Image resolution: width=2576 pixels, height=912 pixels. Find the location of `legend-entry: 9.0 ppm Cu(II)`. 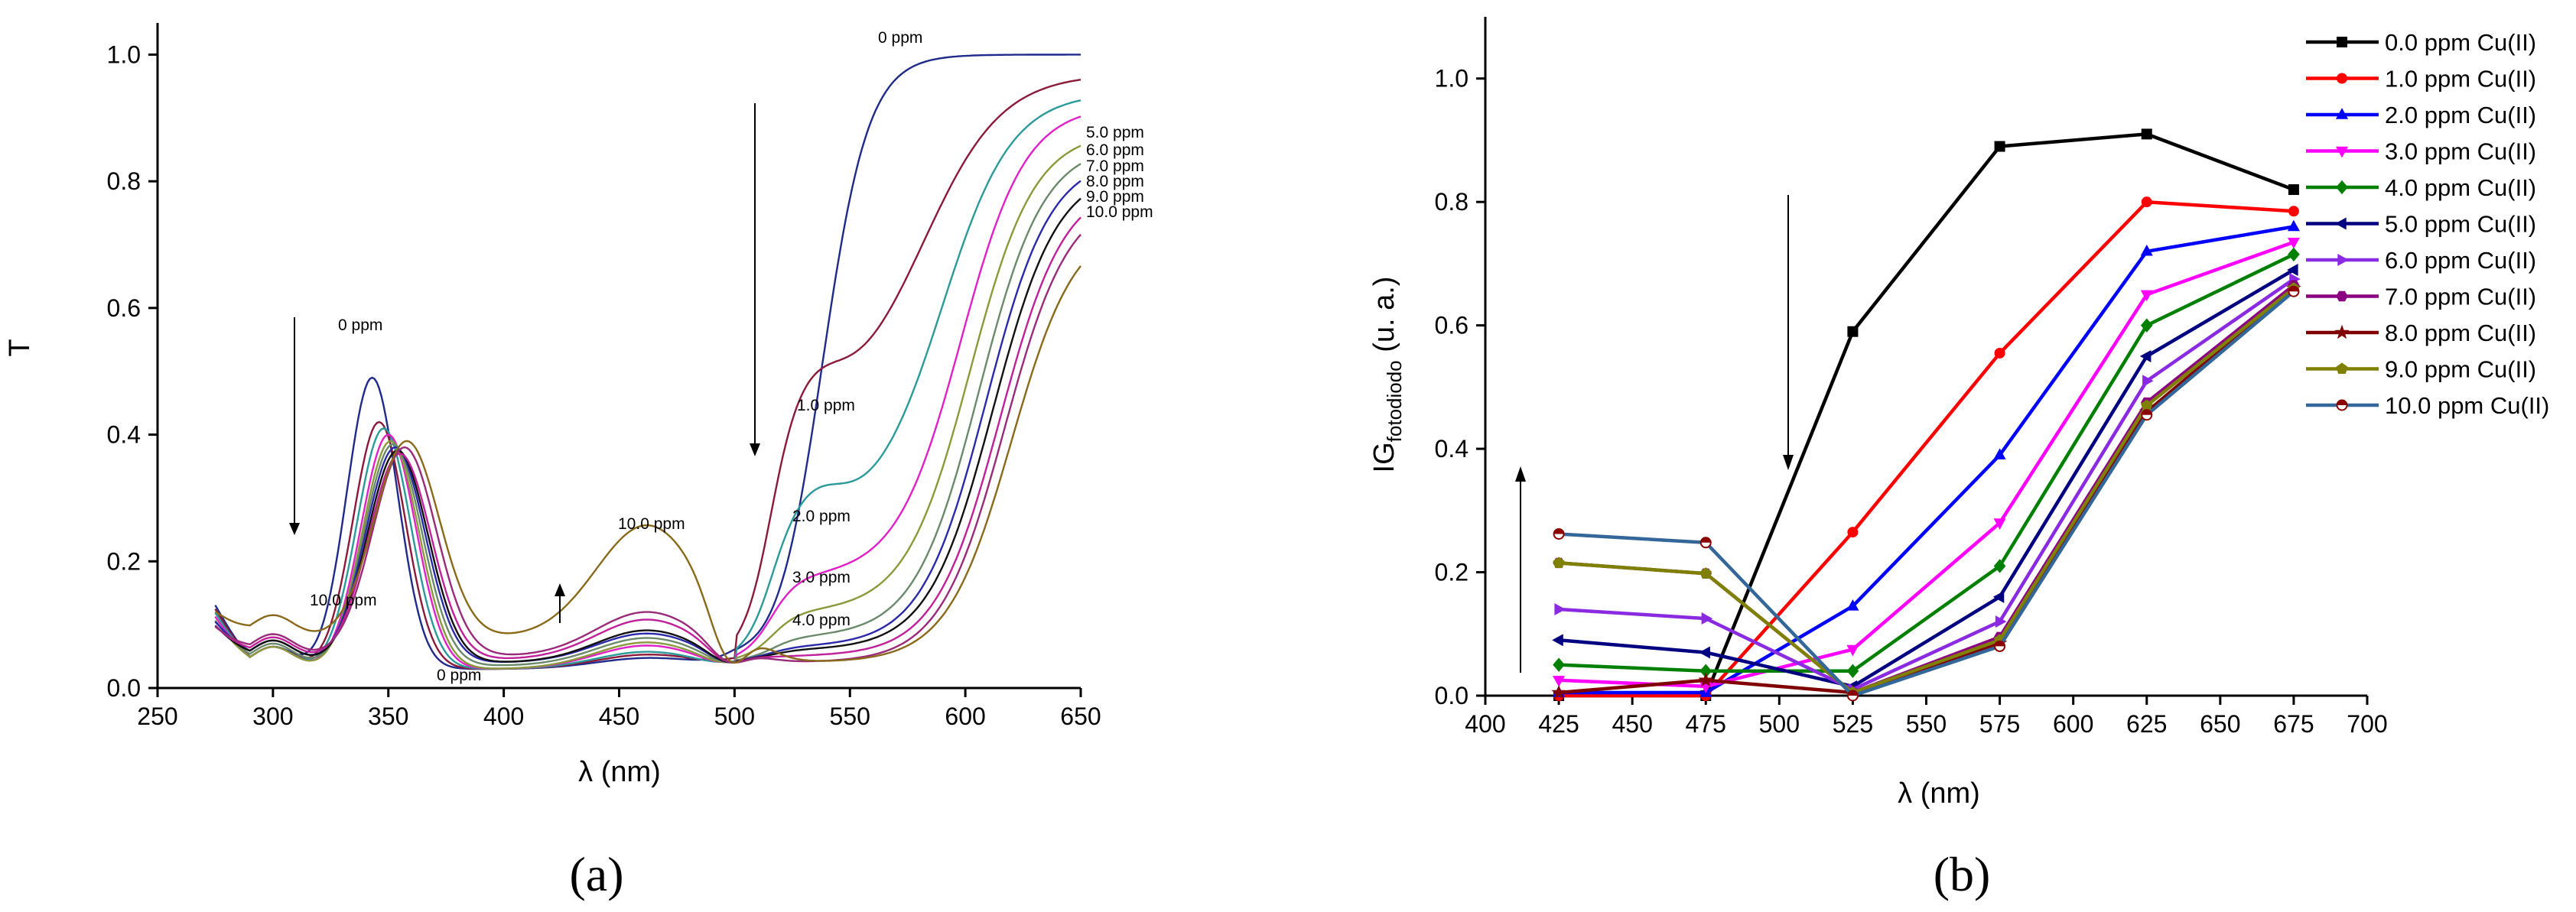

legend-entry: 9.0 ppm Cu(II) is located at coordinates (2421, 369).